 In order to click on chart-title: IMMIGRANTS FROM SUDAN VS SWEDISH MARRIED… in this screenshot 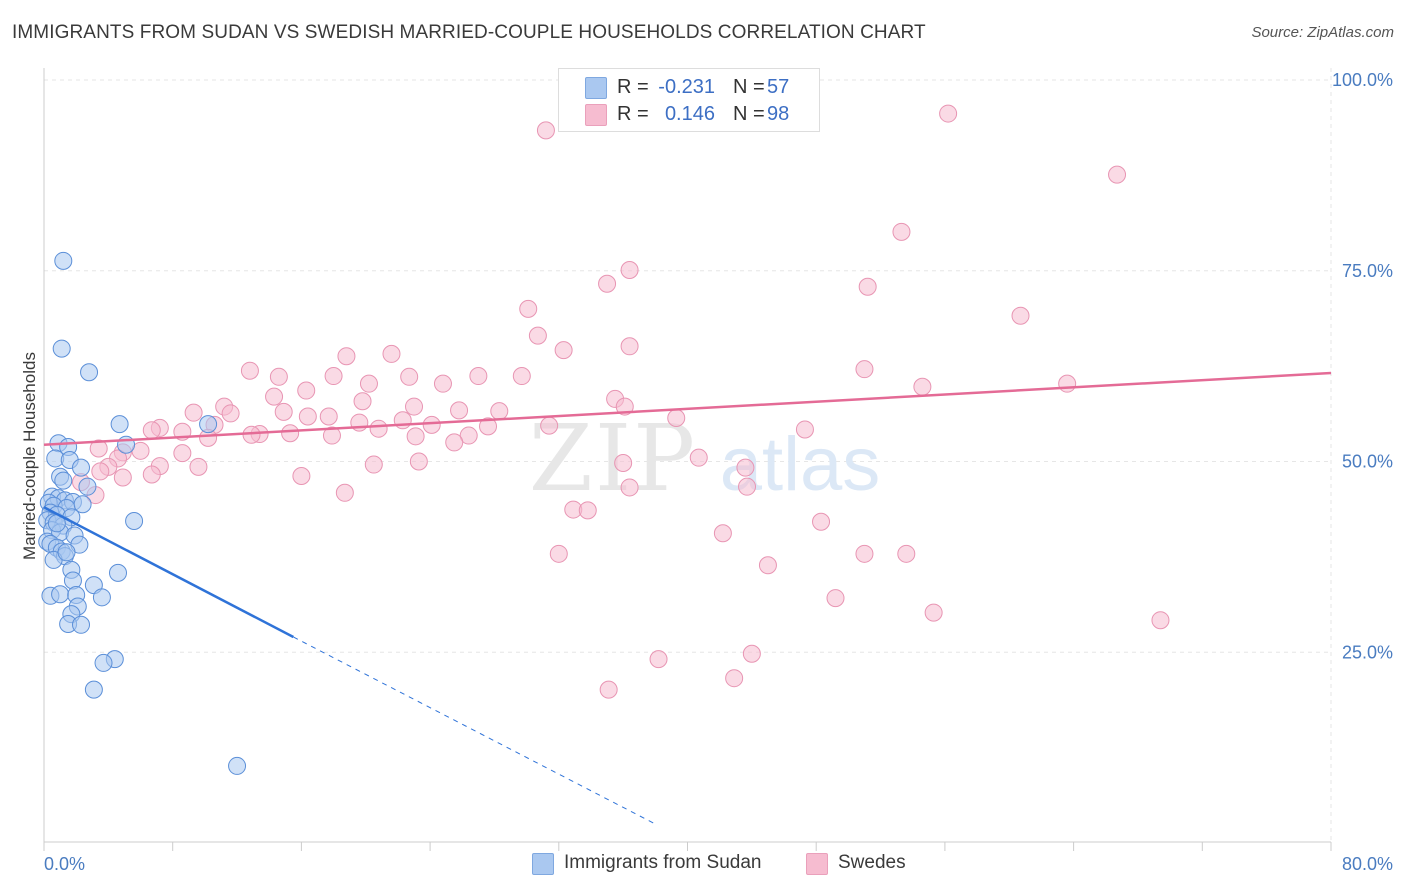, I will do `click(469, 32)`.